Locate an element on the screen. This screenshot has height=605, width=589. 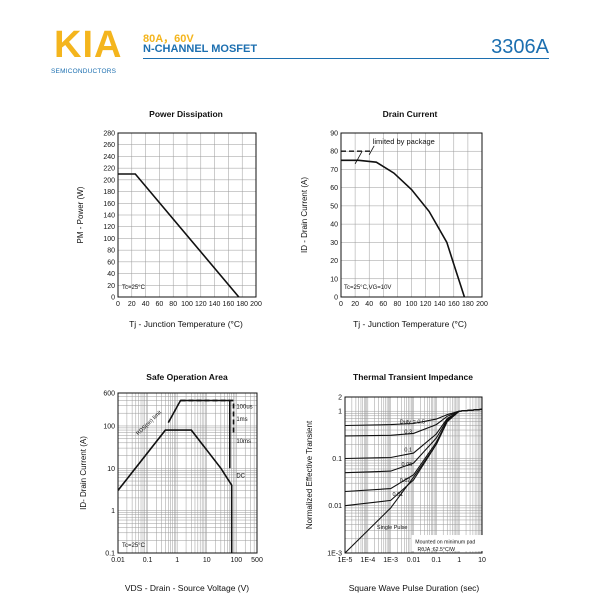
duty-value: 0.05 is located at coordinates (407, 465).